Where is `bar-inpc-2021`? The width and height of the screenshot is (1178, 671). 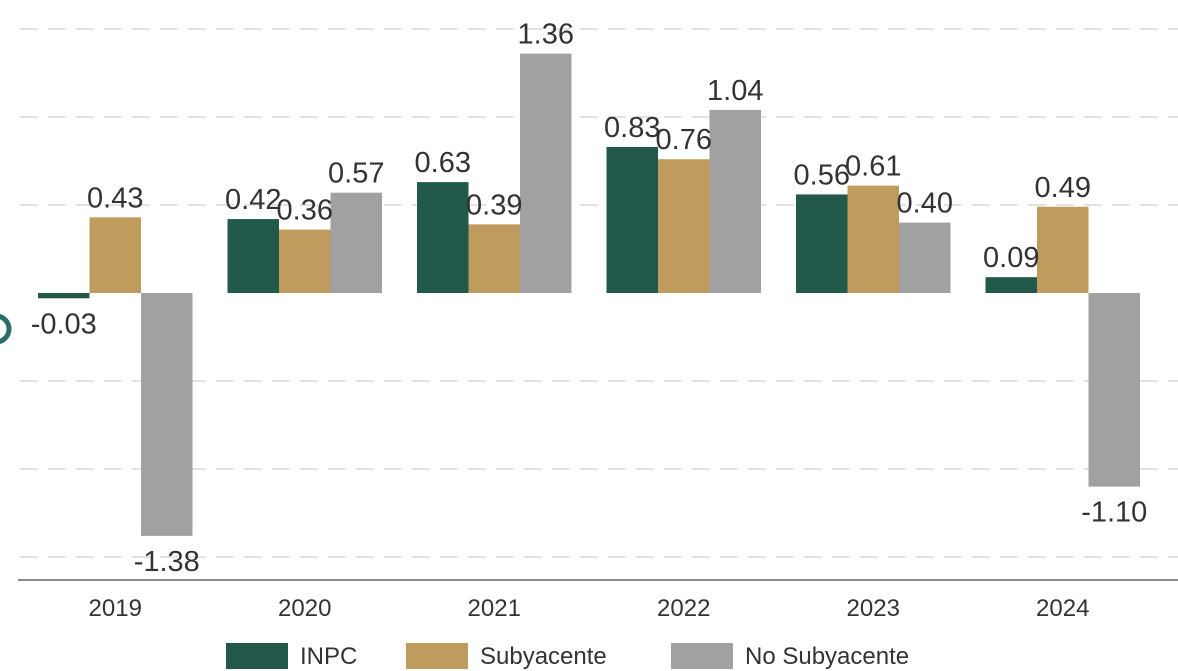
bar-inpc-2021 is located at coordinates (443, 237).